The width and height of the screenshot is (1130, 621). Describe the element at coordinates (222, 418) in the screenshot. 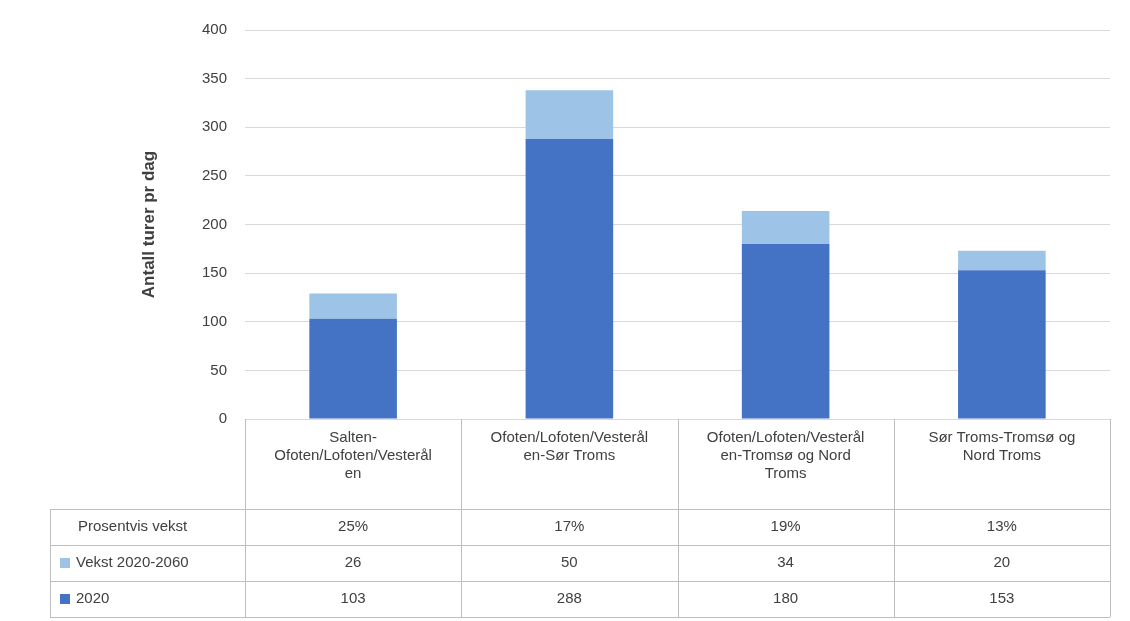

I see `y-tick-label: 0` at that location.